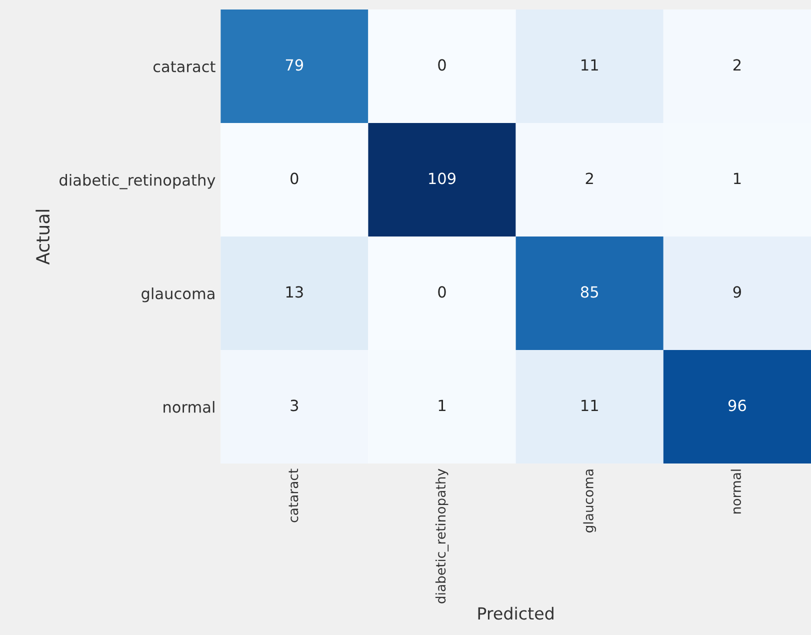  I want to click on x-tick-label: glaucoma, so click(589, 501).